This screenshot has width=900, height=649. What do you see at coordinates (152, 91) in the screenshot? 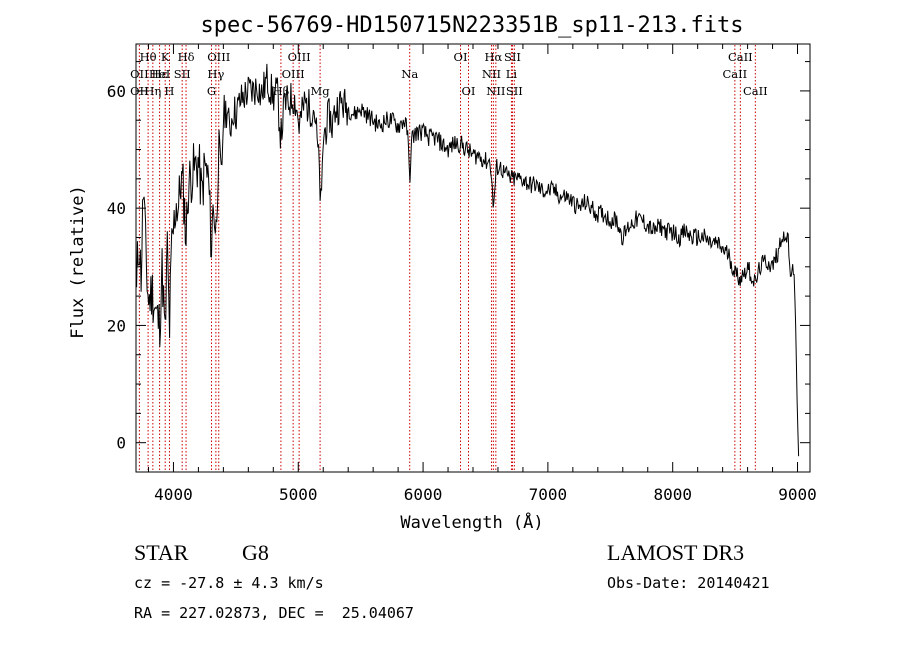
I see `marker-label: Hη` at bounding box center [152, 91].